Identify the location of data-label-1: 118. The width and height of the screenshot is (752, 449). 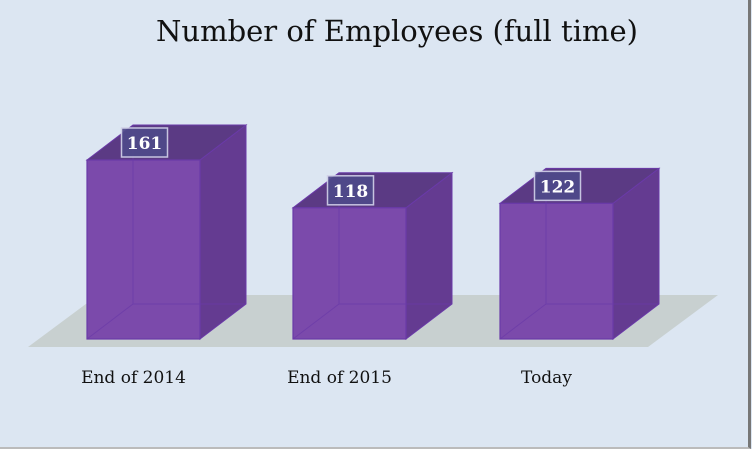
(351, 192).